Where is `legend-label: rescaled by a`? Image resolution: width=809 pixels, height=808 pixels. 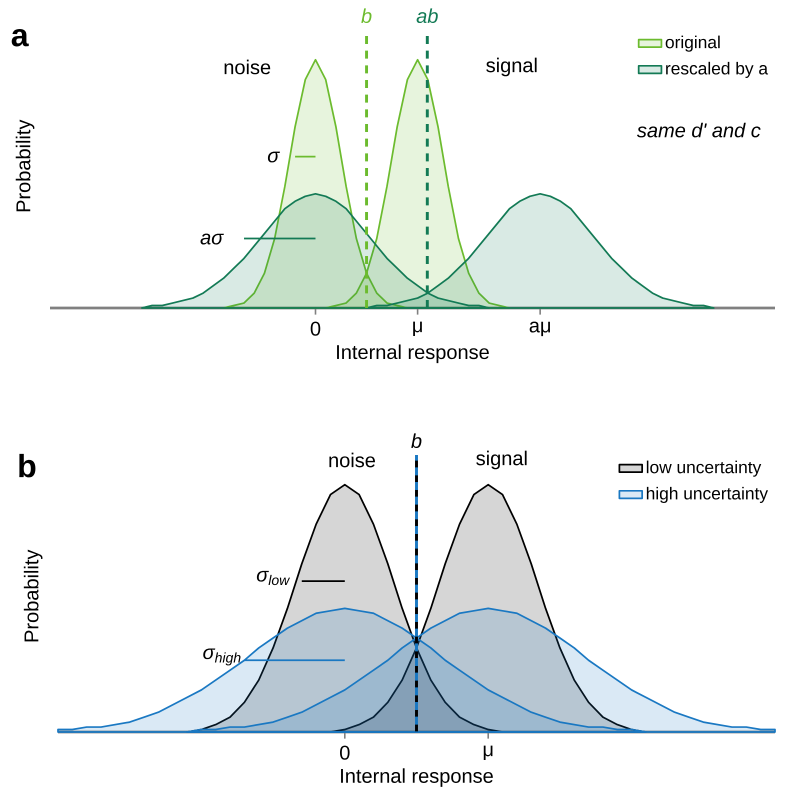 legend-label: rescaled by a is located at coordinates (717, 70).